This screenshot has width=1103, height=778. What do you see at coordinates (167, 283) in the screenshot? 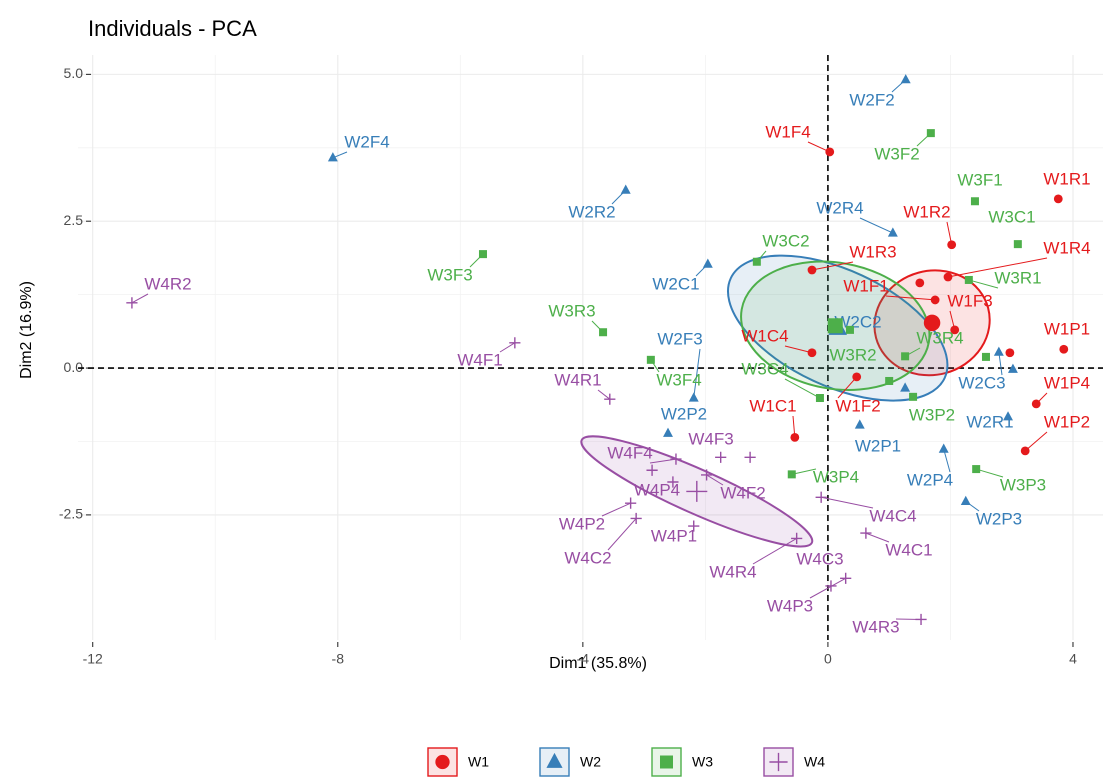
I see `point-label: W4R2` at bounding box center [167, 283].